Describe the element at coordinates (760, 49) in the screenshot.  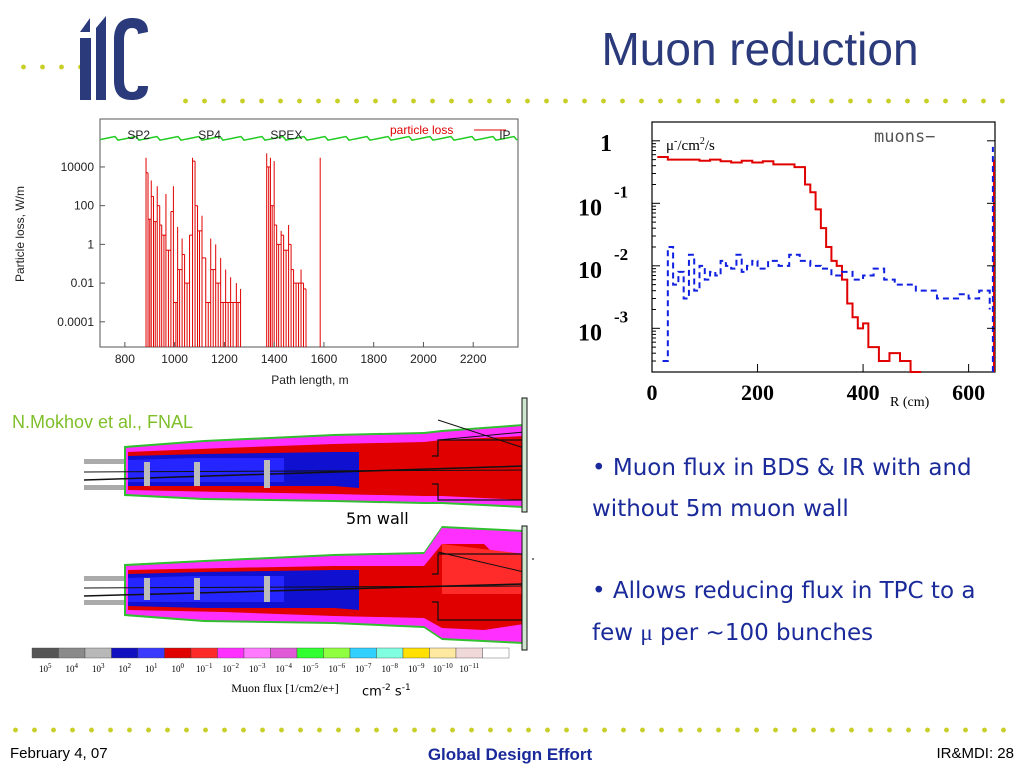
I see `slide-title: Muon reduction` at that location.